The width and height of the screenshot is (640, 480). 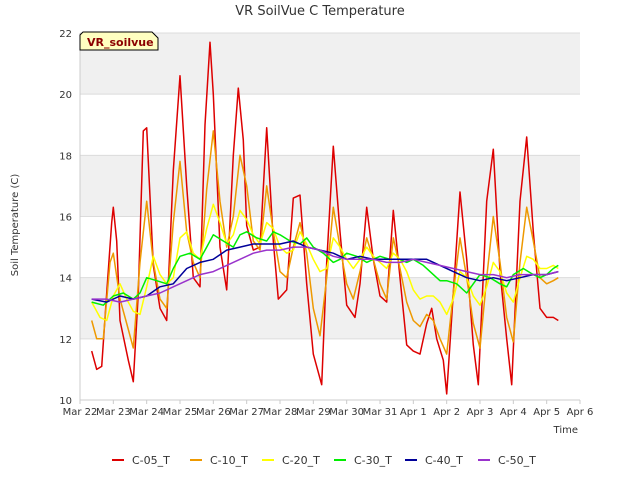 What do you see at coordinates (324, 460) in the screenshot?
I see `legend: C-05_T C-10_T C-20_T C-30_T C-40_T C-50_T` at bounding box center [324, 460].